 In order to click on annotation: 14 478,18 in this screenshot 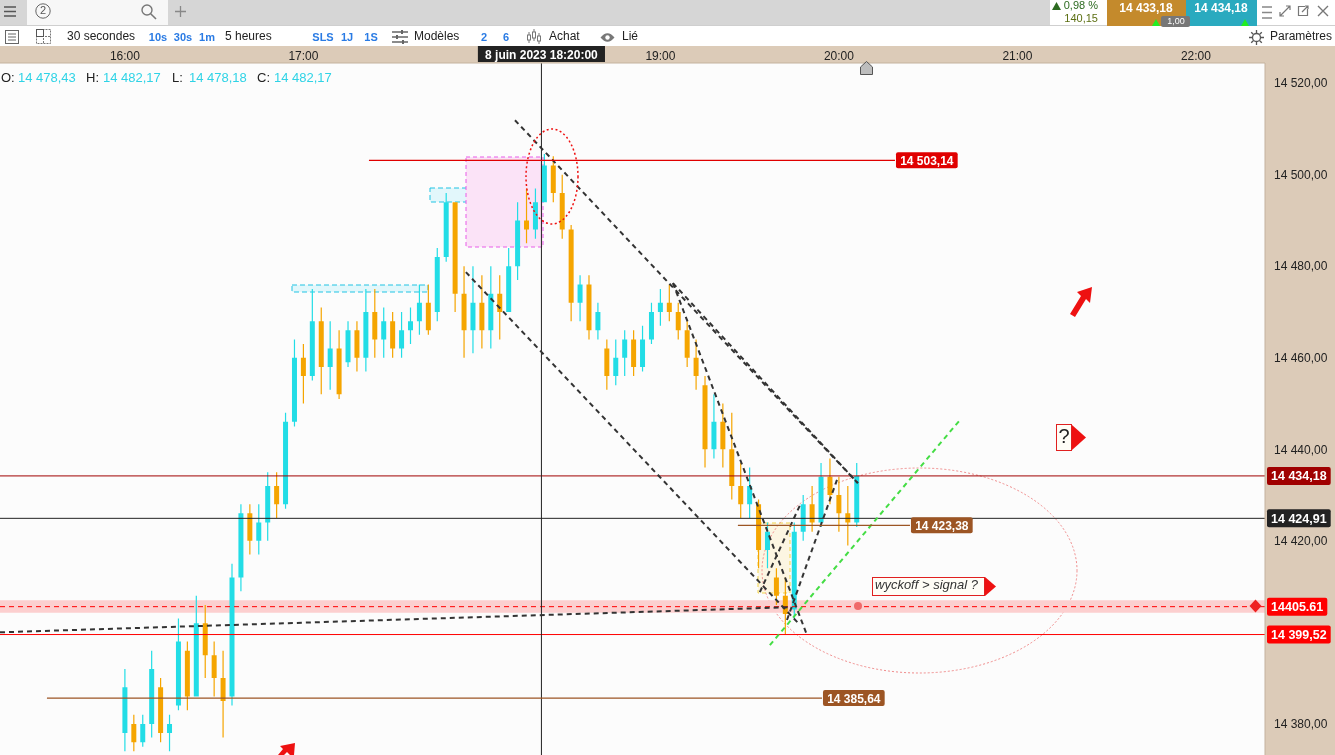, I will do `click(218, 78)`.